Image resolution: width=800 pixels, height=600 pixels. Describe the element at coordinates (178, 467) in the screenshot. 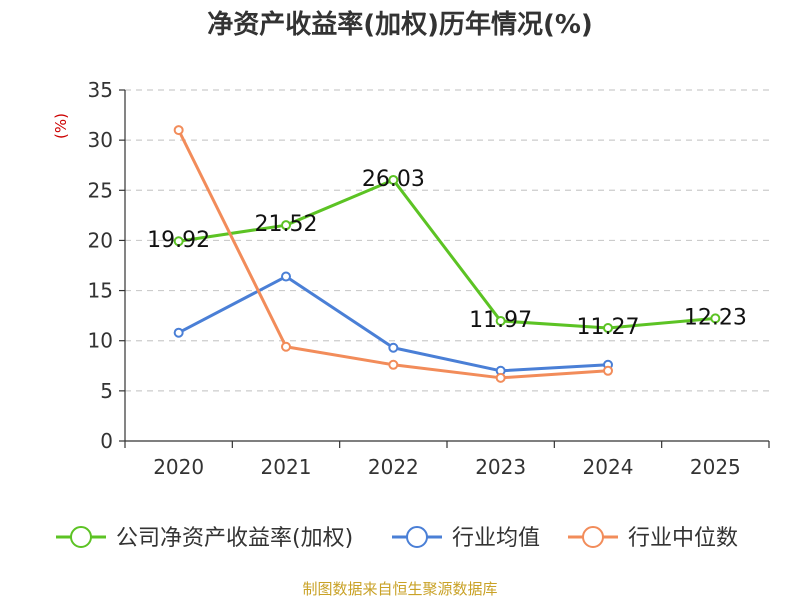

I see `x-tick-label: 2020` at that location.